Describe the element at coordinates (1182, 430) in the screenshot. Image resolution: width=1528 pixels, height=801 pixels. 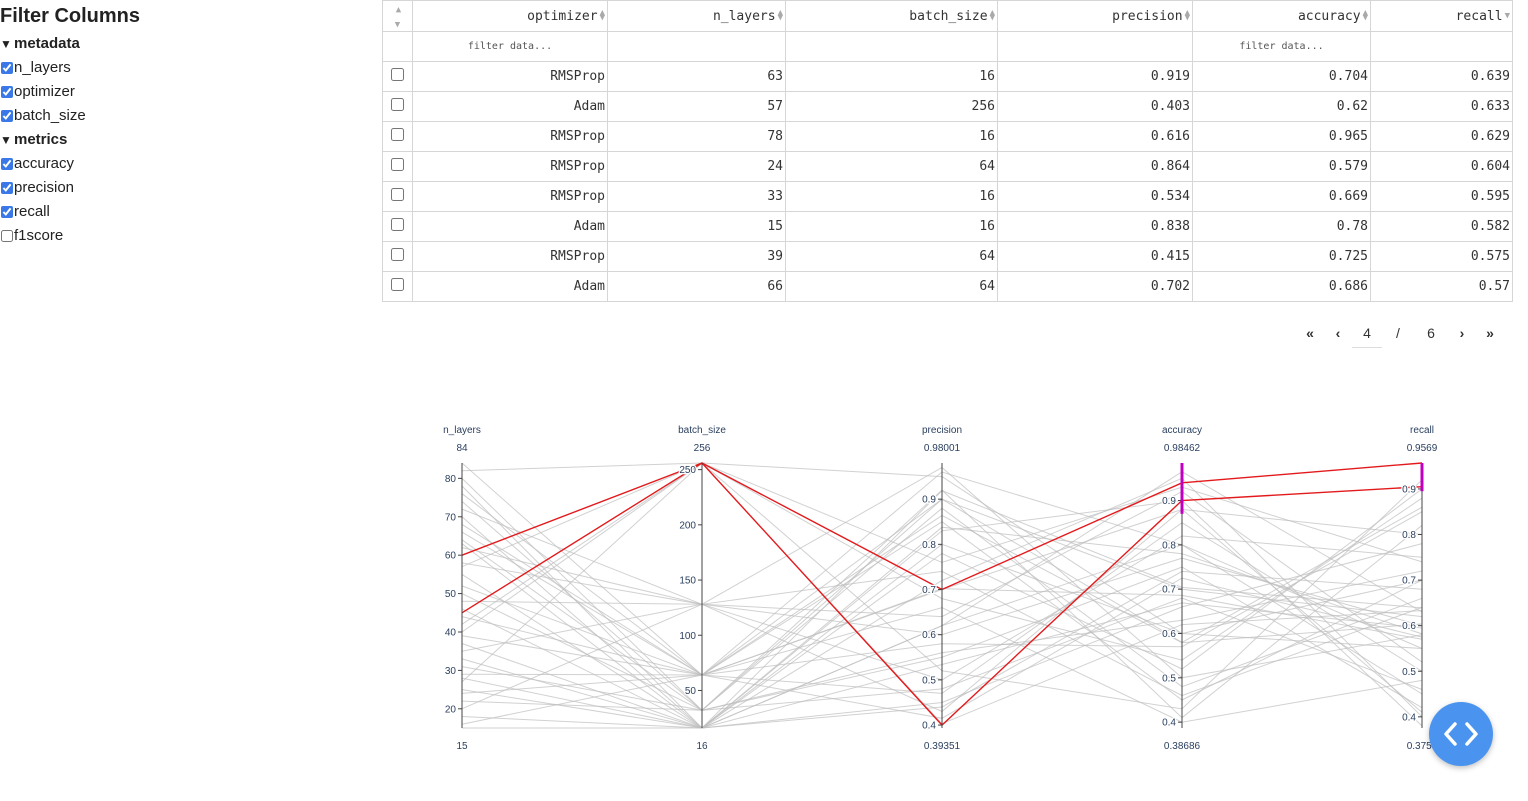
I see `axis-title: accuracy` at that location.